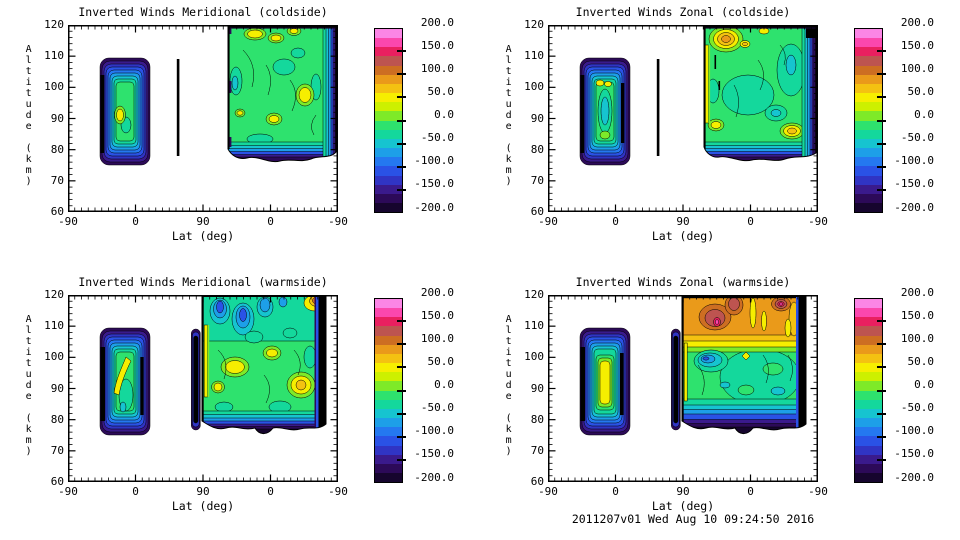 Image resolution: width=960 pixels, height=540 pixels. I want to click on axis-frame, so click(203, 118).